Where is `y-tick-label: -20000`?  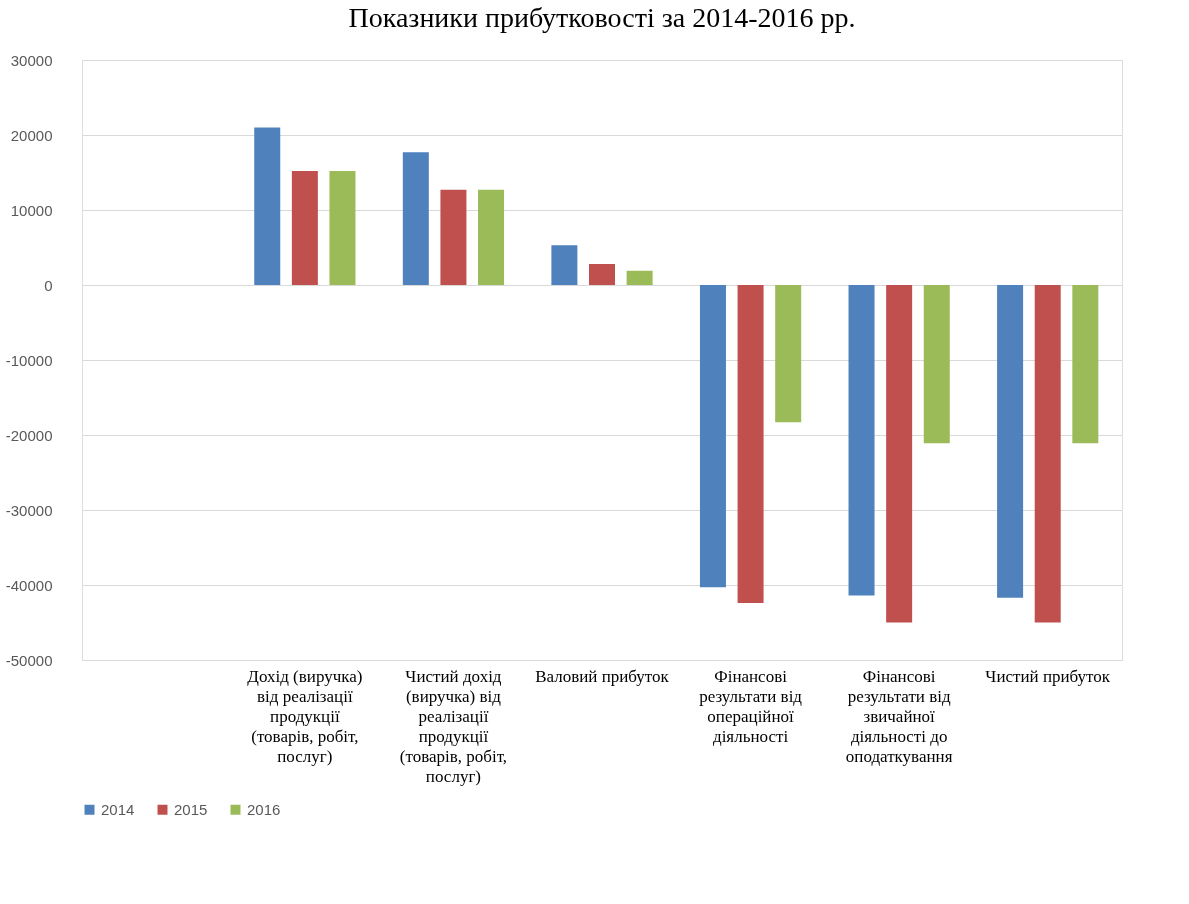 y-tick-label: -20000 is located at coordinates (29, 435).